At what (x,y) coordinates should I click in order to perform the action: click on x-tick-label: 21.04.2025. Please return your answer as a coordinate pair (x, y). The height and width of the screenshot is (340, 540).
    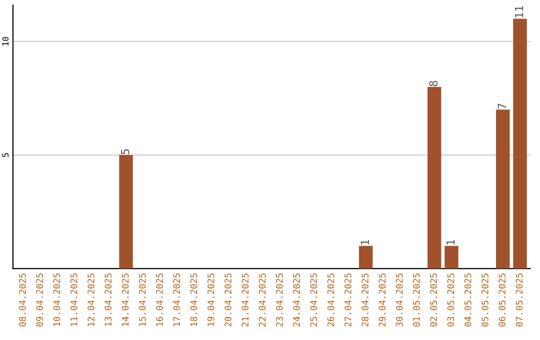
    Looking at the image, I should click on (245, 299).